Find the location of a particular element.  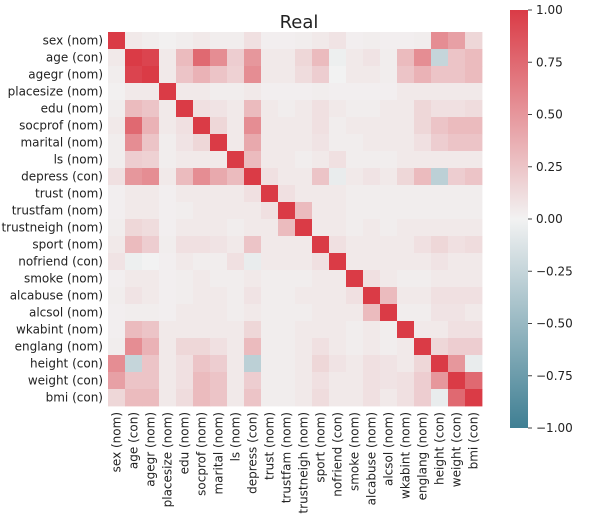

x-tick-label: trust (nom) is located at coordinates (270, 446).